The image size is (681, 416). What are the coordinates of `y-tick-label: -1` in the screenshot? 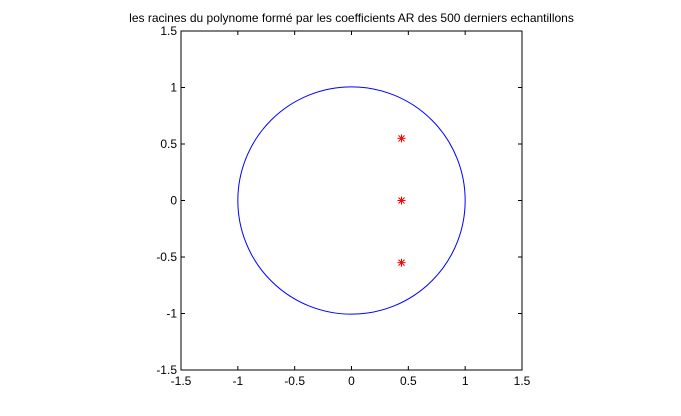 It's located at (171, 314).